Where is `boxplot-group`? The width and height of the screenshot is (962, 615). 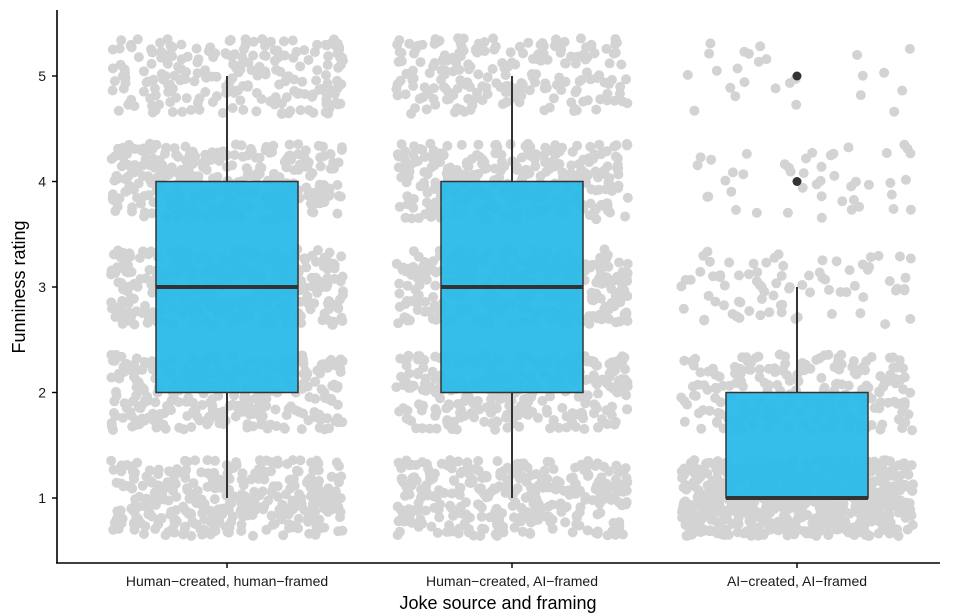
boxplot-group is located at coordinates (797, 285).